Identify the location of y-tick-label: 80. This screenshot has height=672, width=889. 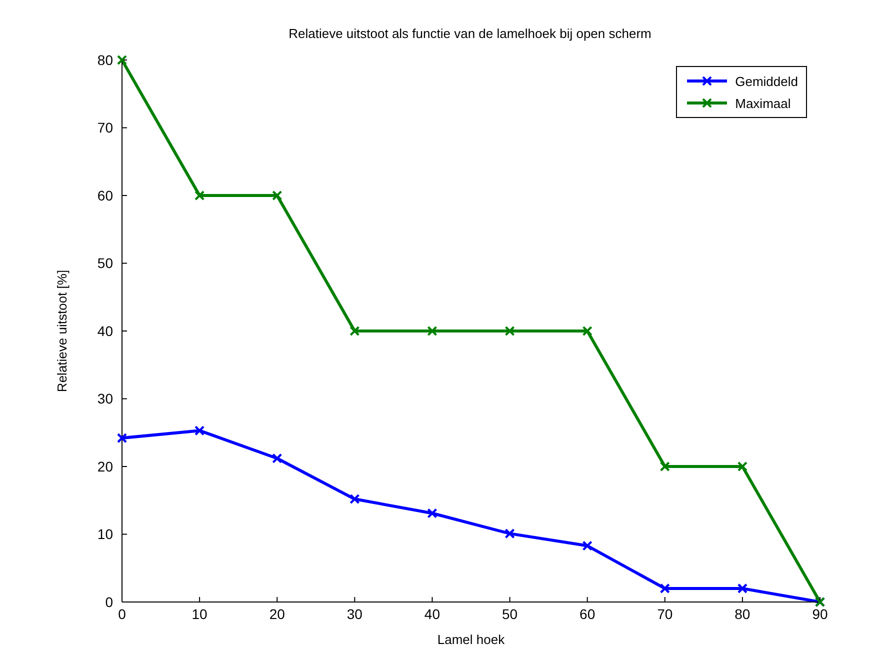
(105, 60).